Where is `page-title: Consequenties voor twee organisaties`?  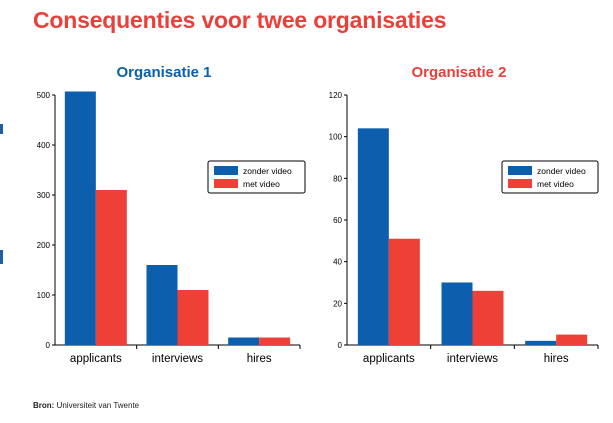
page-title: Consequenties voor twee organisaties is located at coordinates (240, 20).